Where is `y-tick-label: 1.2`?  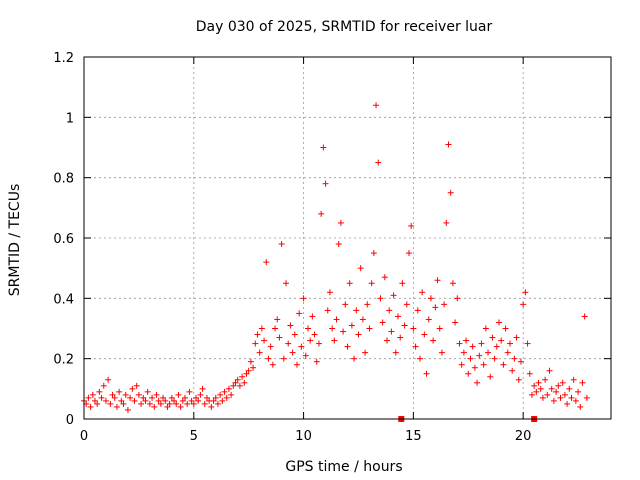 y-tick-label: 1.2 is located at coordinates (63, 58).